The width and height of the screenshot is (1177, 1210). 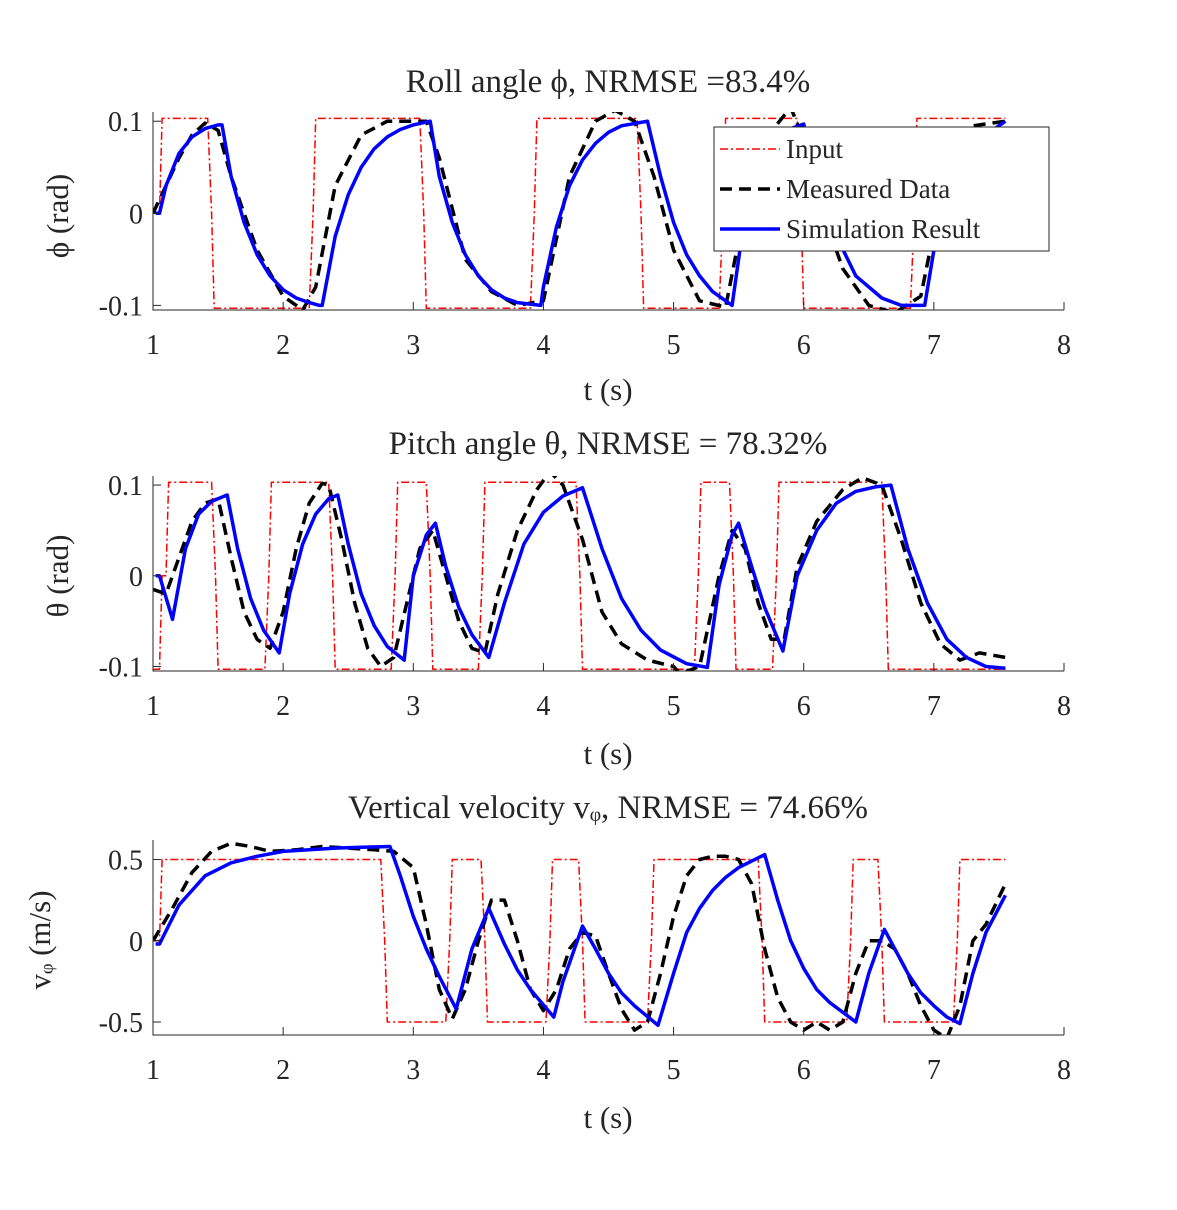 I want to click on legend-label: Measured Data, so click(x=868, y=189).